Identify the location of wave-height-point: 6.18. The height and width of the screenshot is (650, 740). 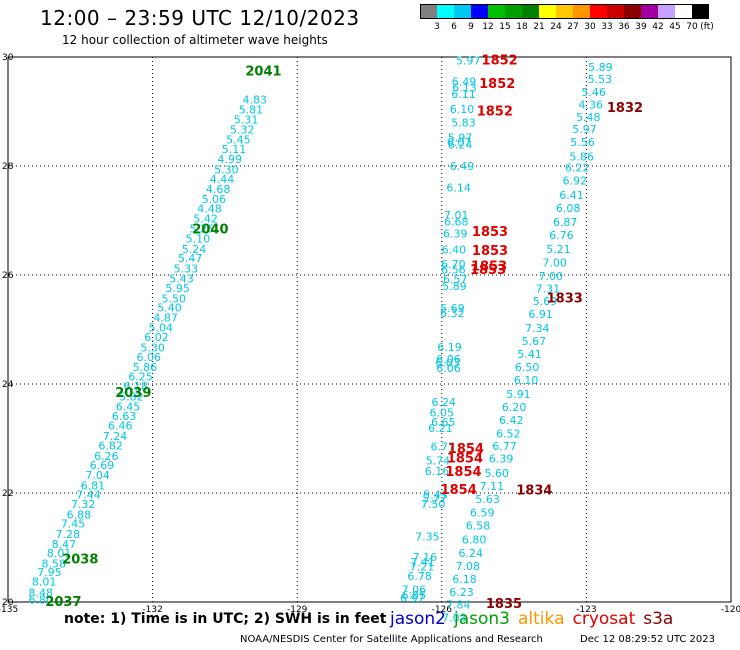
(464, 579).